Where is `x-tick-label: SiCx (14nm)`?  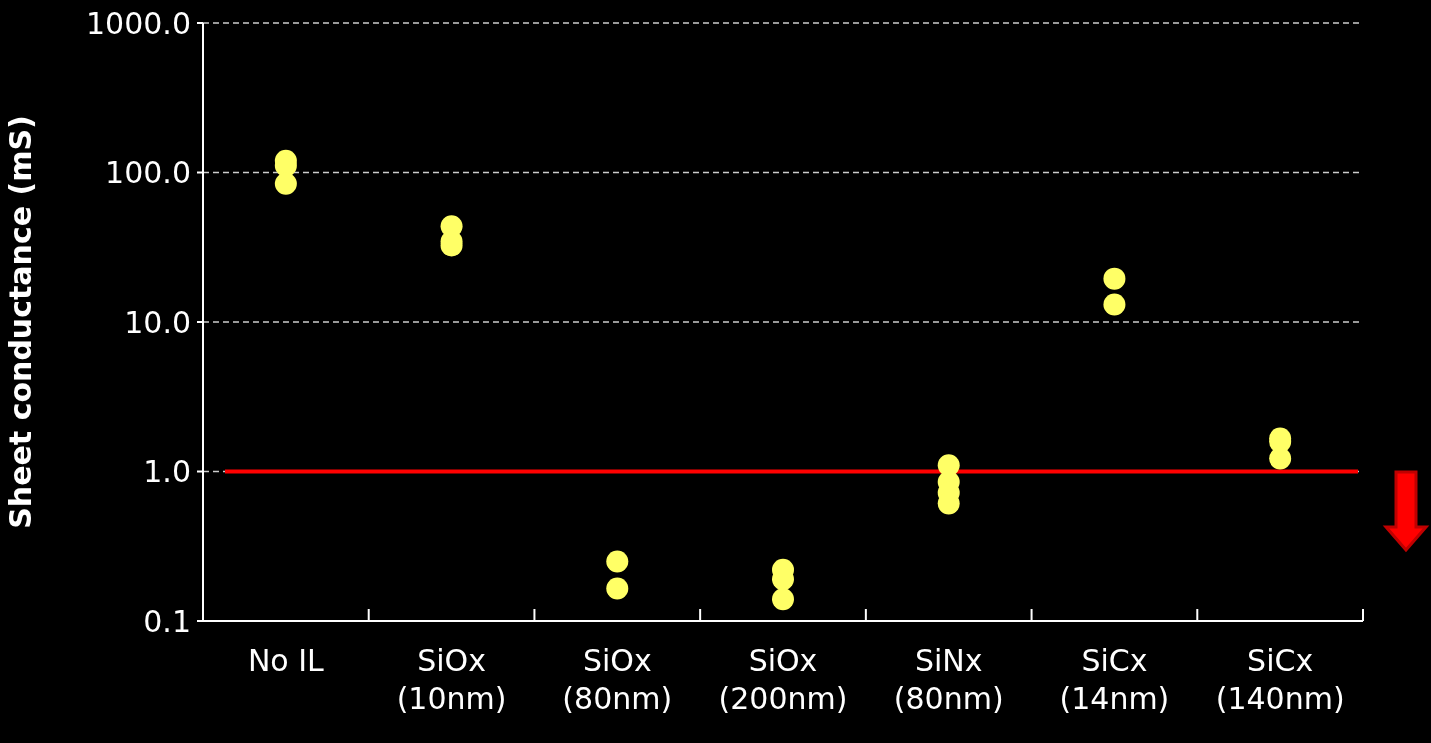
x-tick-label: SiCx (14nm) is located at coordinates (1114, 679).